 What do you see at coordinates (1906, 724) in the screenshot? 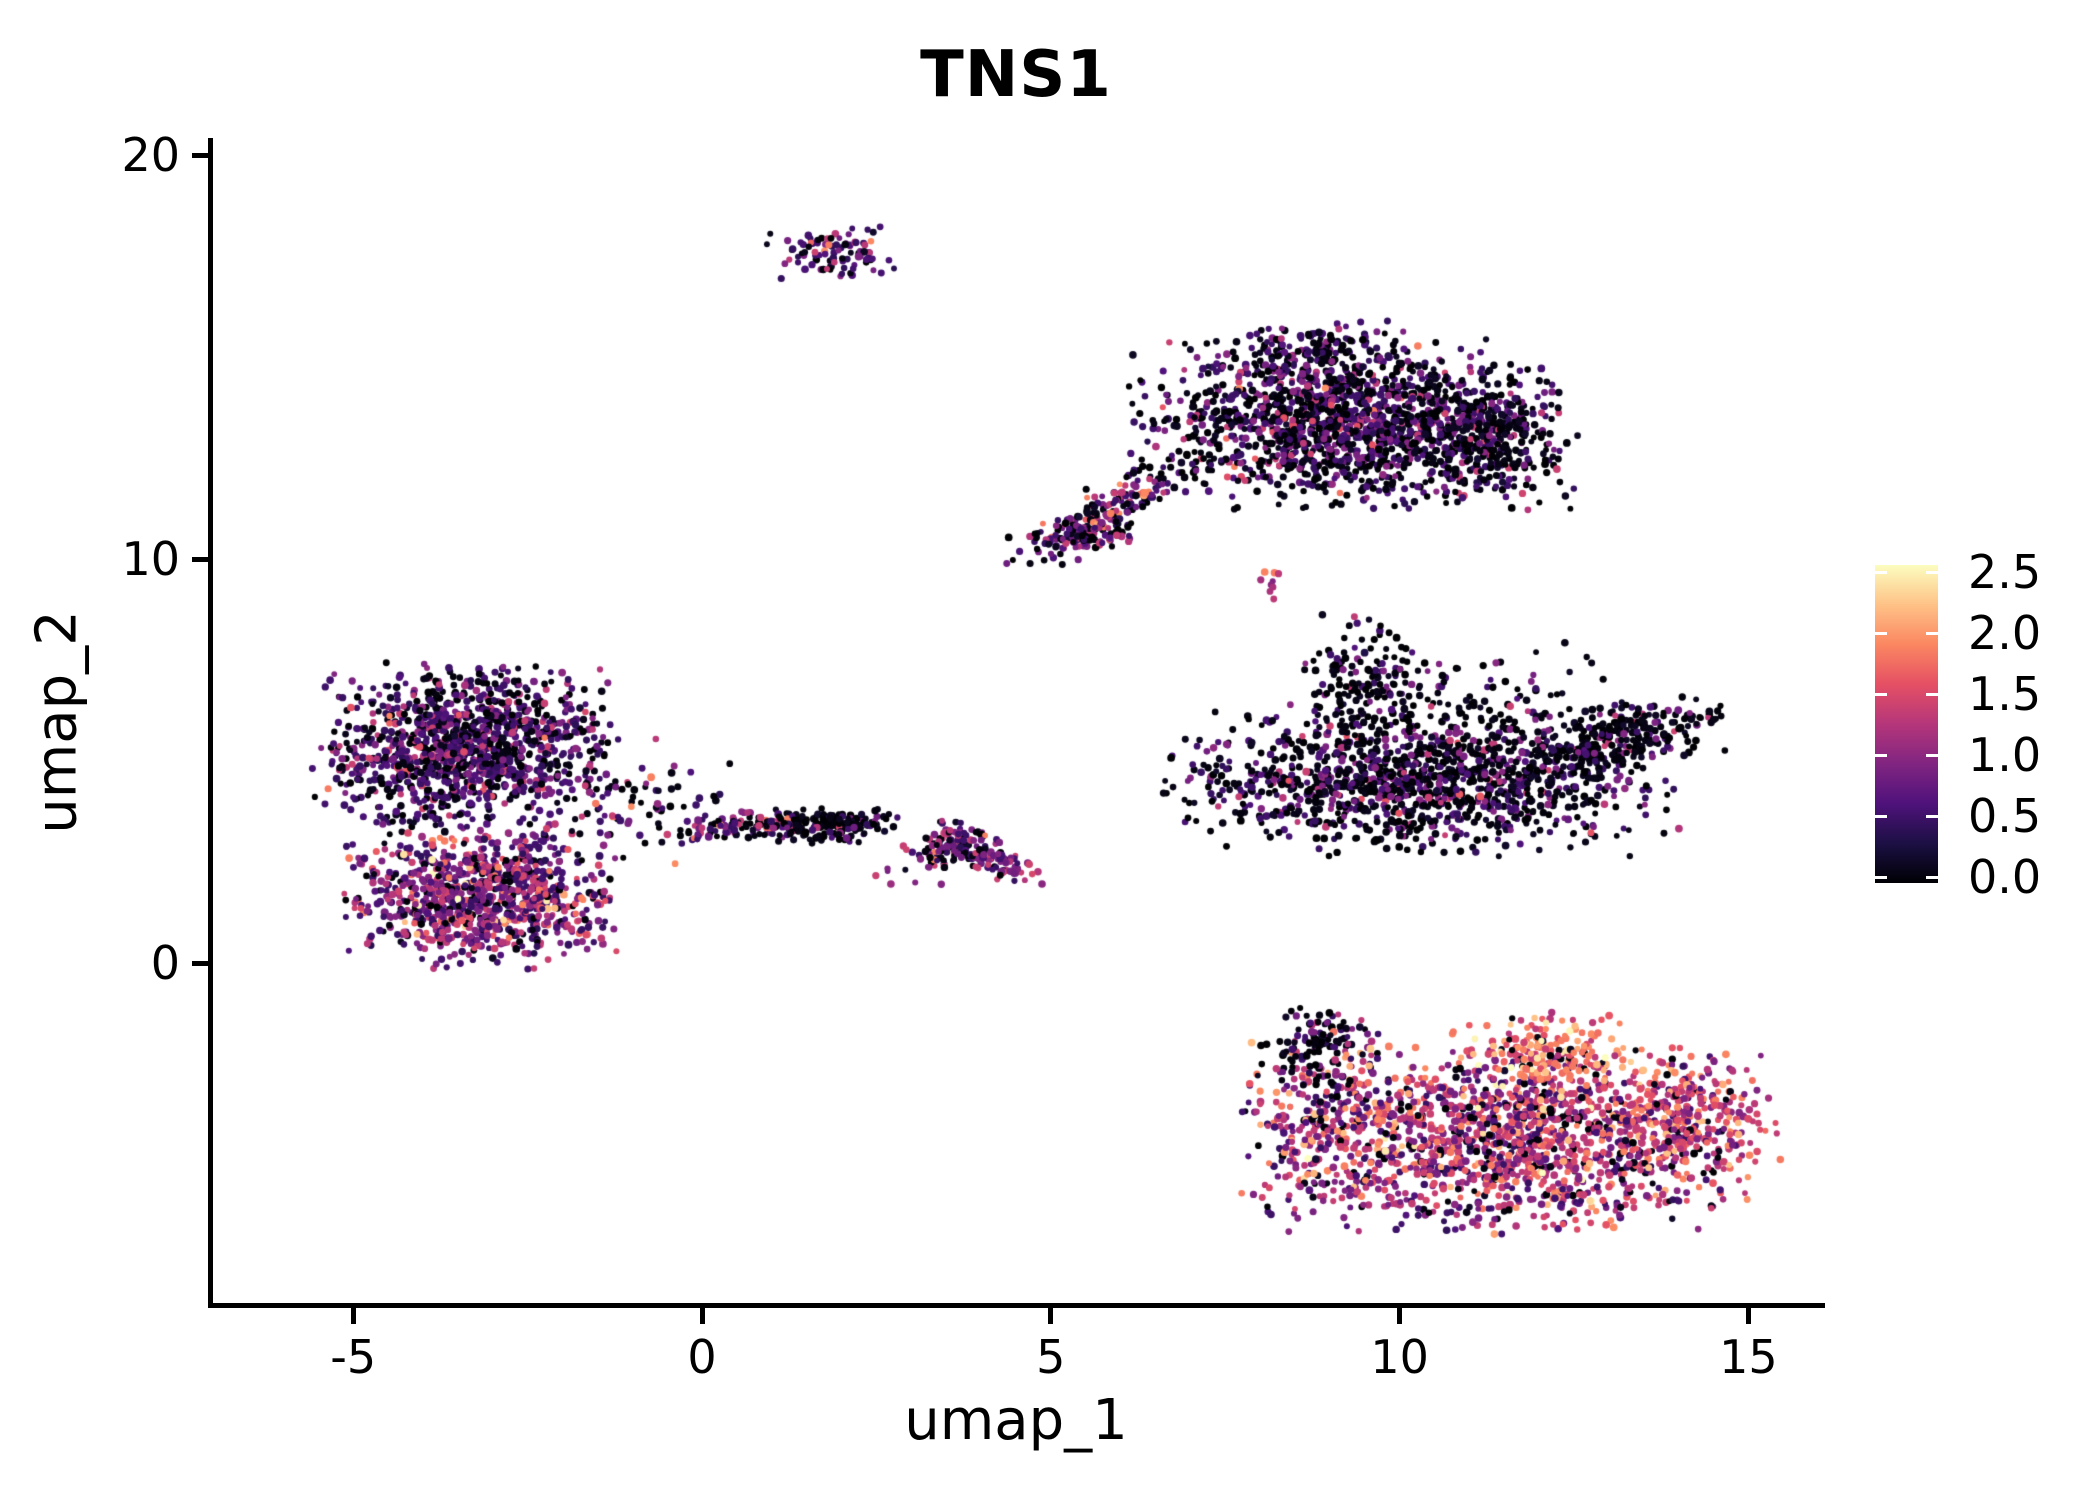
I see `colorbar-gradient` at bounding box center [1906, 724].